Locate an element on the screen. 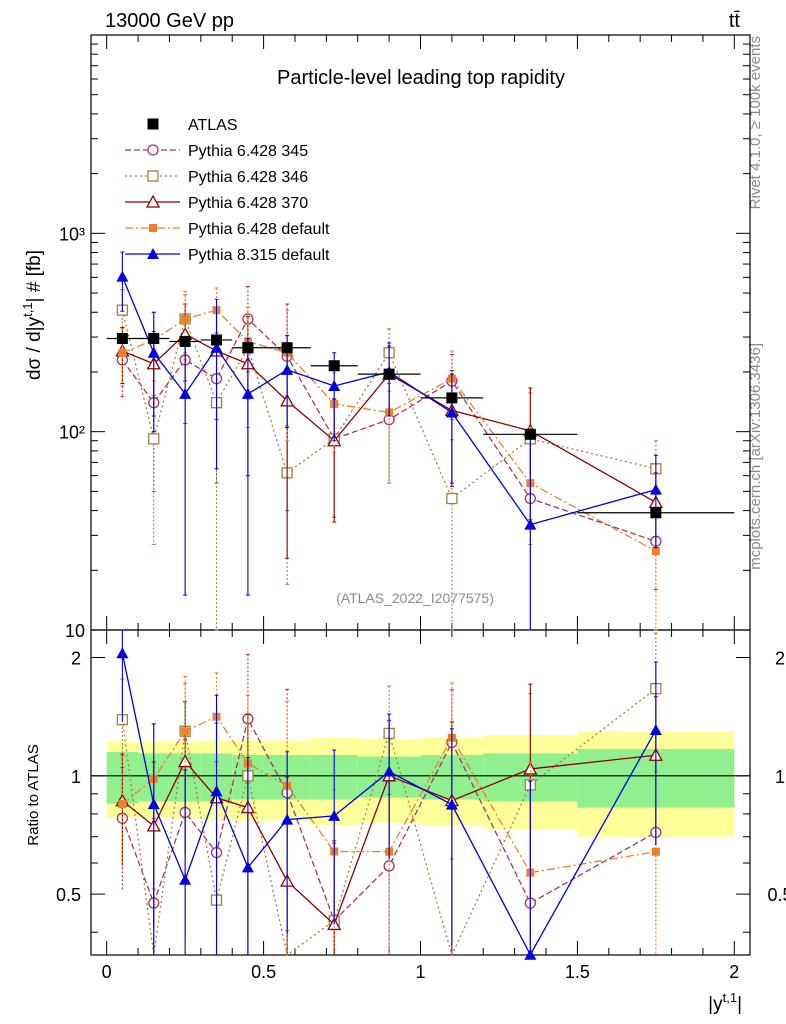 This screenshot has width=786, height=1024. y-axis-title-part1: dσ / d|y is located at coordinates (34, 348).